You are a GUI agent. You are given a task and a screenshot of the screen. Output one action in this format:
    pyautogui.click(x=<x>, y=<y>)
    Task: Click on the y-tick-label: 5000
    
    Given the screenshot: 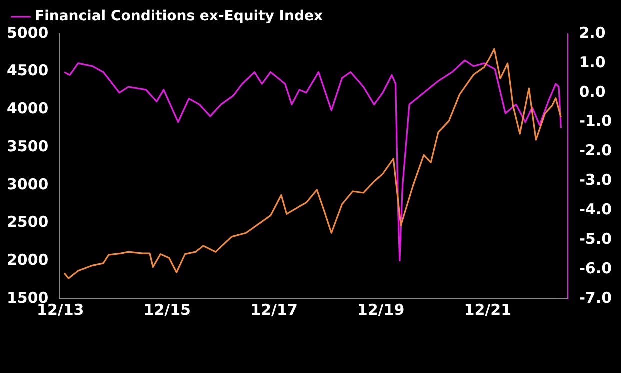 What is the action you would take?
    pyautogui.click(x=28, y=33)
    